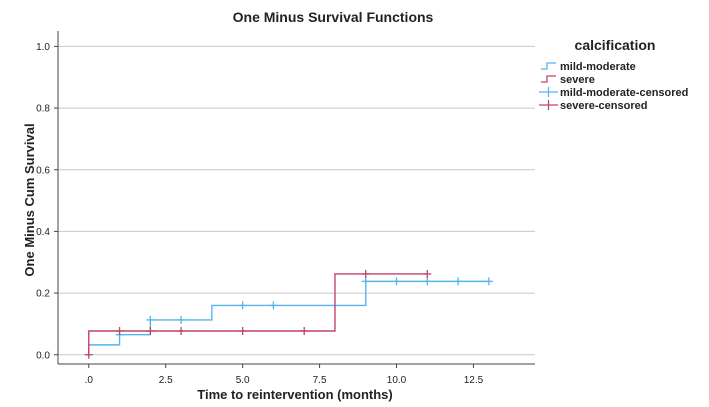 The image size is (709, 407). I want to click on legend-label: mild-moderate, so click(598, 67).